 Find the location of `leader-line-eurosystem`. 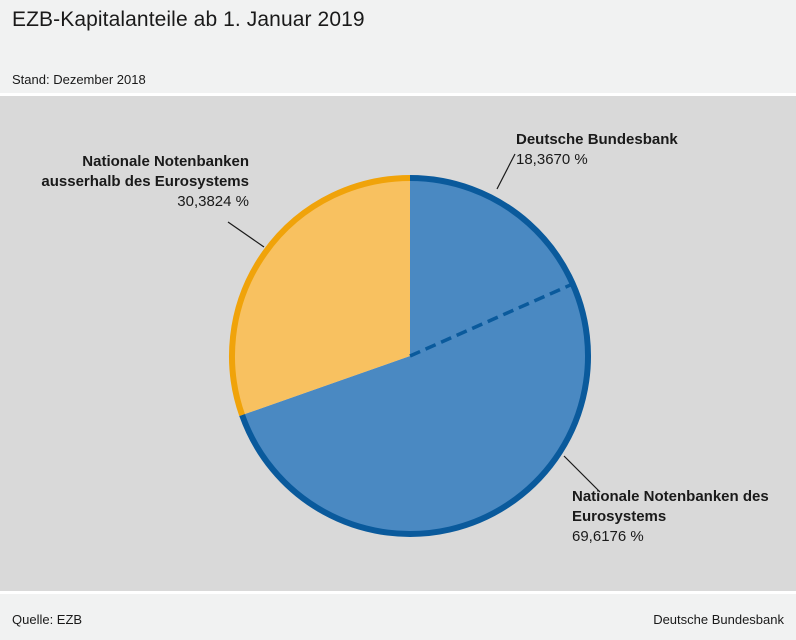

leader-line-eurosystem is located at coordinates (582, 474).